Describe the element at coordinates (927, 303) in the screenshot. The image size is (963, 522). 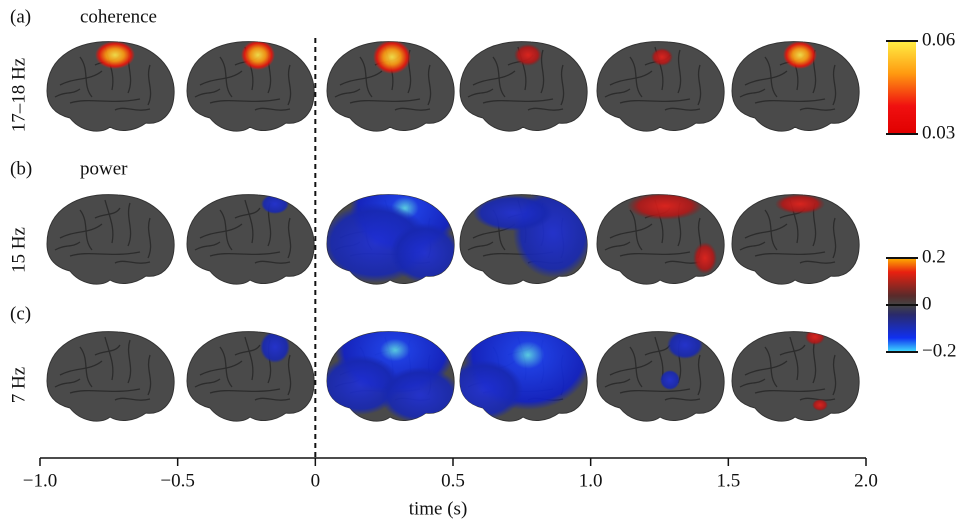
I see `colorbar-tick-label: 0` at that location.